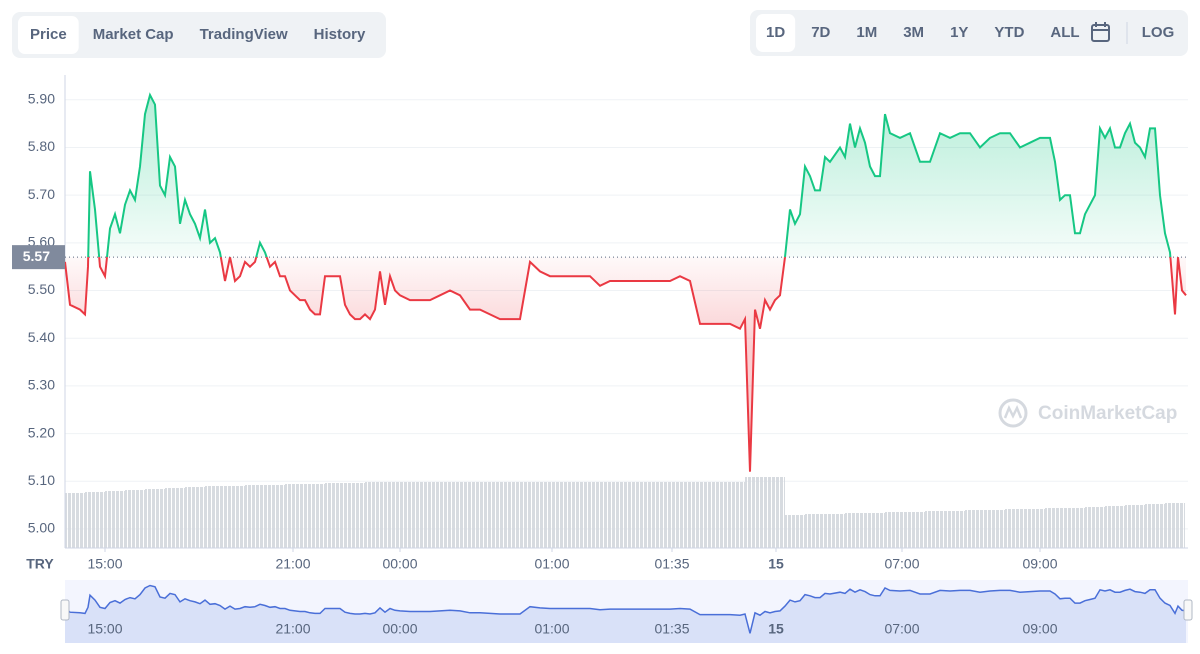 This screenshot has width=1200, height=654. Describe the element at coordinates (901, 629) in the screenshot. I see `navigator-tick-label: 07:00` at that location.